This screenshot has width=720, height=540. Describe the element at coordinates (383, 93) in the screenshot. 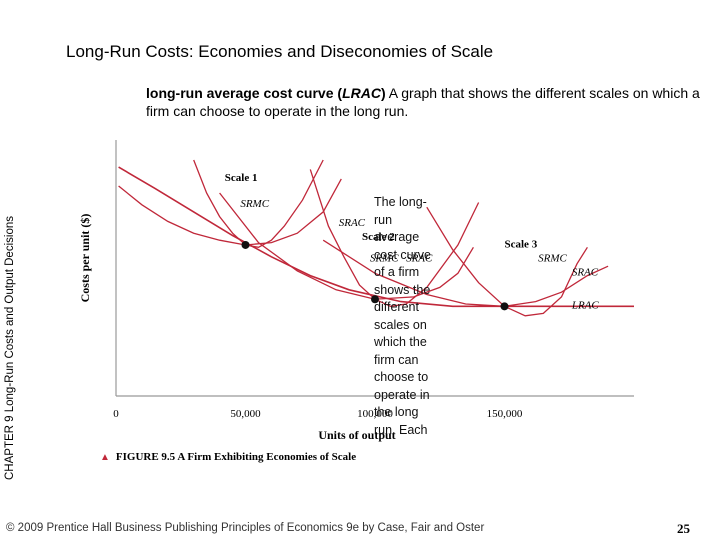

I see `definition-close: )` at that location.